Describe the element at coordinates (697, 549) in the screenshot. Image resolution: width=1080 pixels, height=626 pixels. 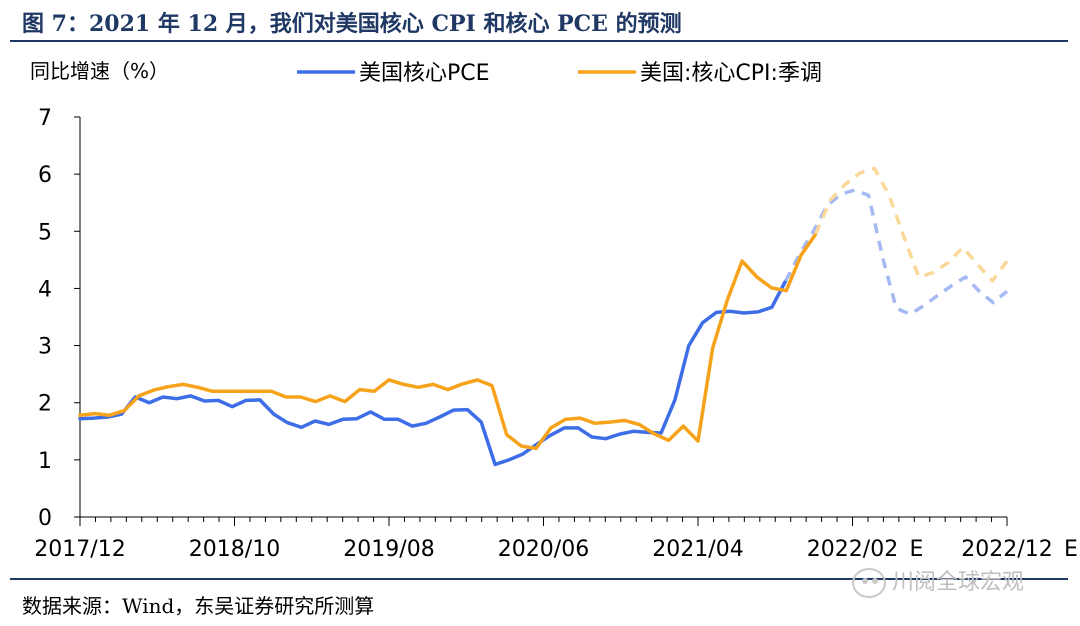
I see `x-tick-label: 2021/04` at that location.